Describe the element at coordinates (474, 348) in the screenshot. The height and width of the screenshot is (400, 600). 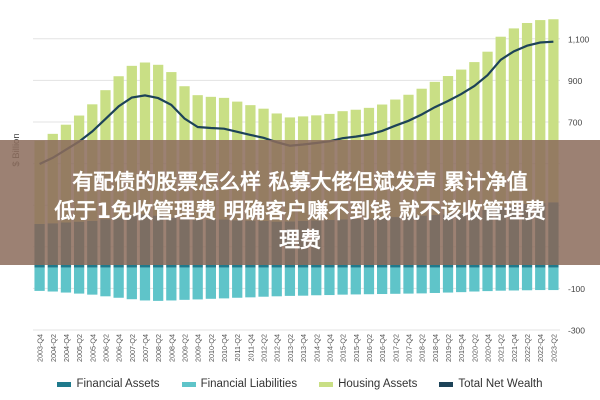
I see `x-tick-label: 2020-Q2` at that location.